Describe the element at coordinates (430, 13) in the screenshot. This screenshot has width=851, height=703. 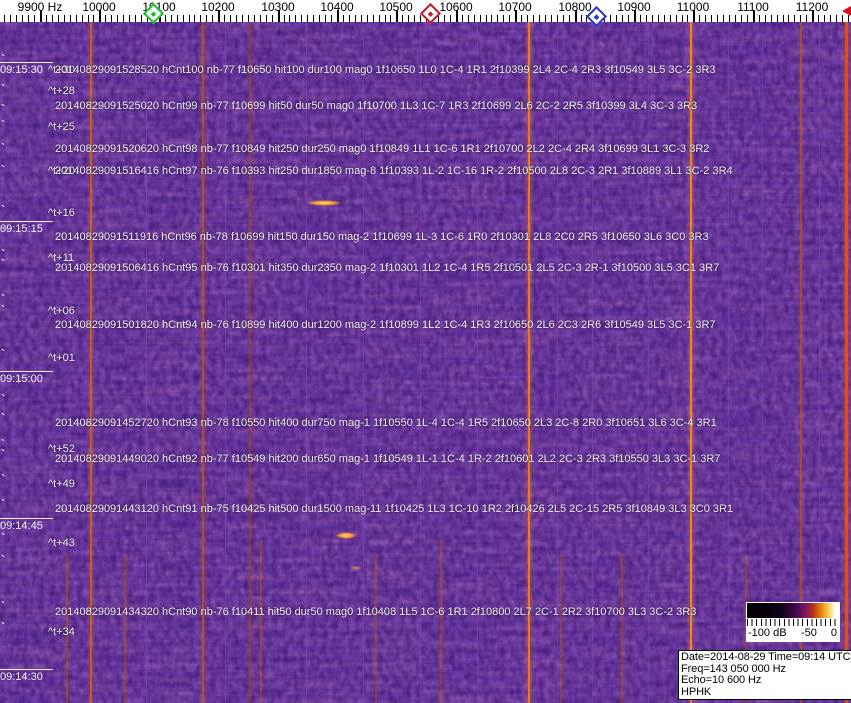
I see `freq-marker-red-diamond-center-dot` at that location.